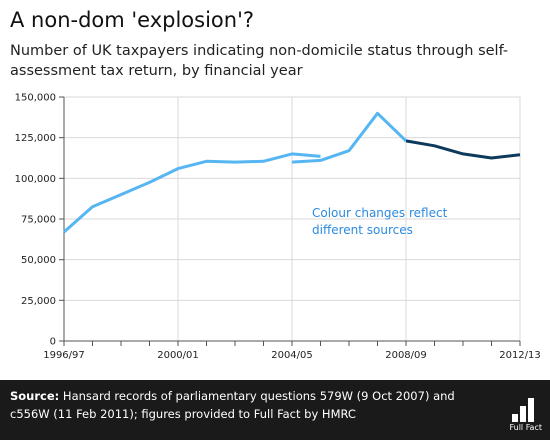 This screenshot has height=440, width=550. Describe the element at coordinates (380, 213) in the screenshot. I see `annotation-line-1: Colour changes reflect` at that location.